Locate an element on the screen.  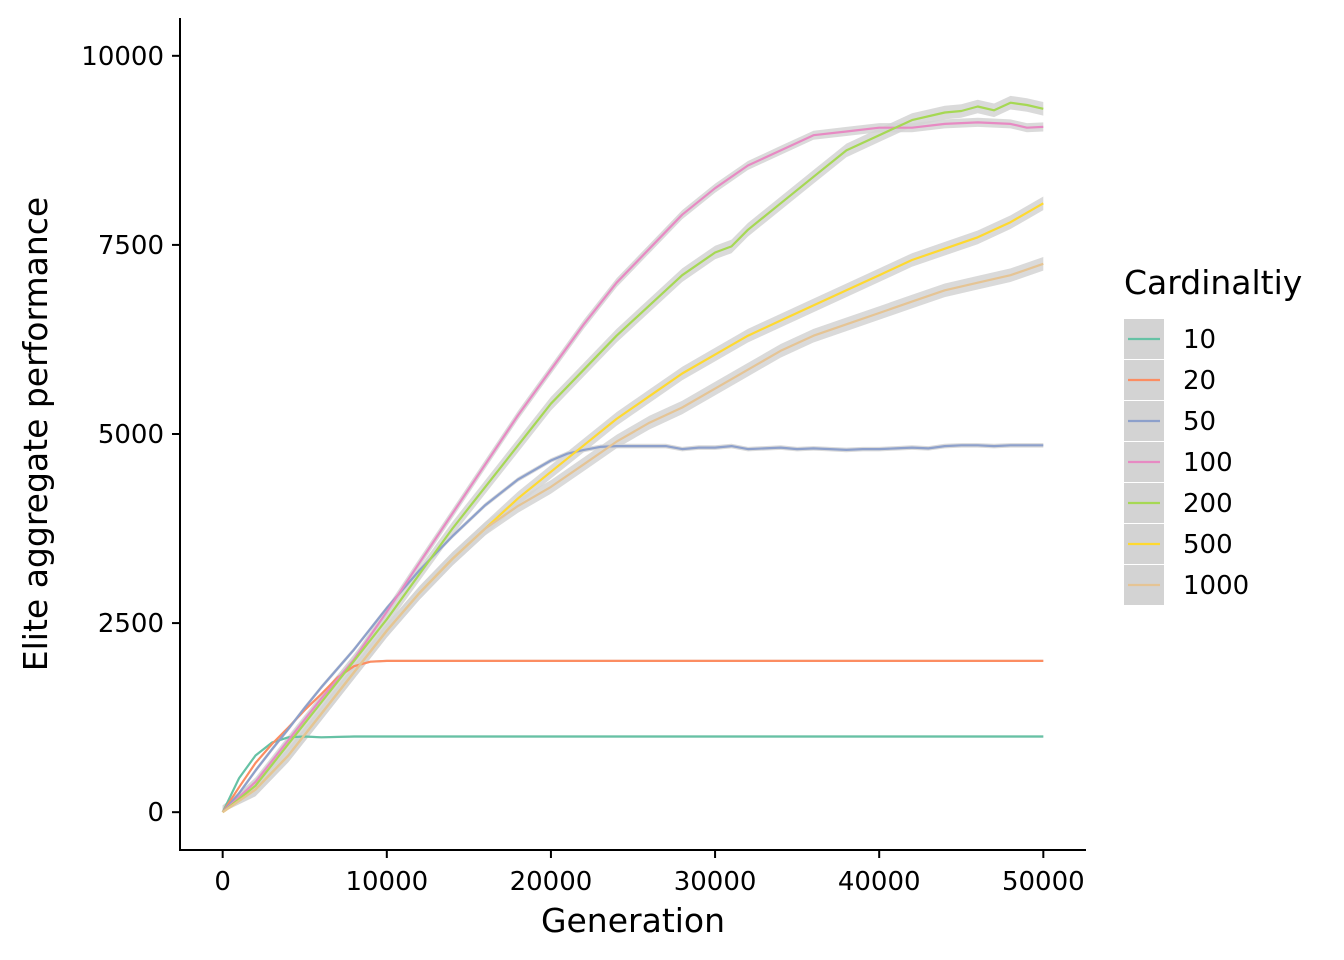
legend-label-200: 200 is located at coordinates (1208, 504).